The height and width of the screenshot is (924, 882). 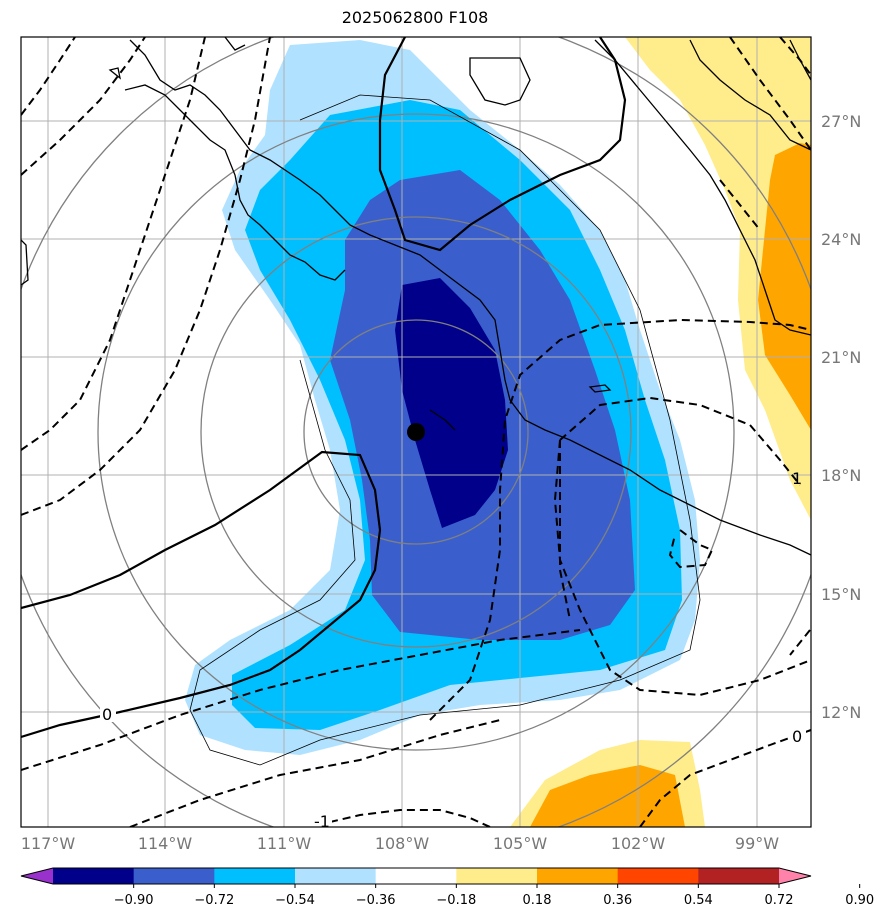 I want to click on colorbar-tick-label: 0.90, so click(x=859, y=900).